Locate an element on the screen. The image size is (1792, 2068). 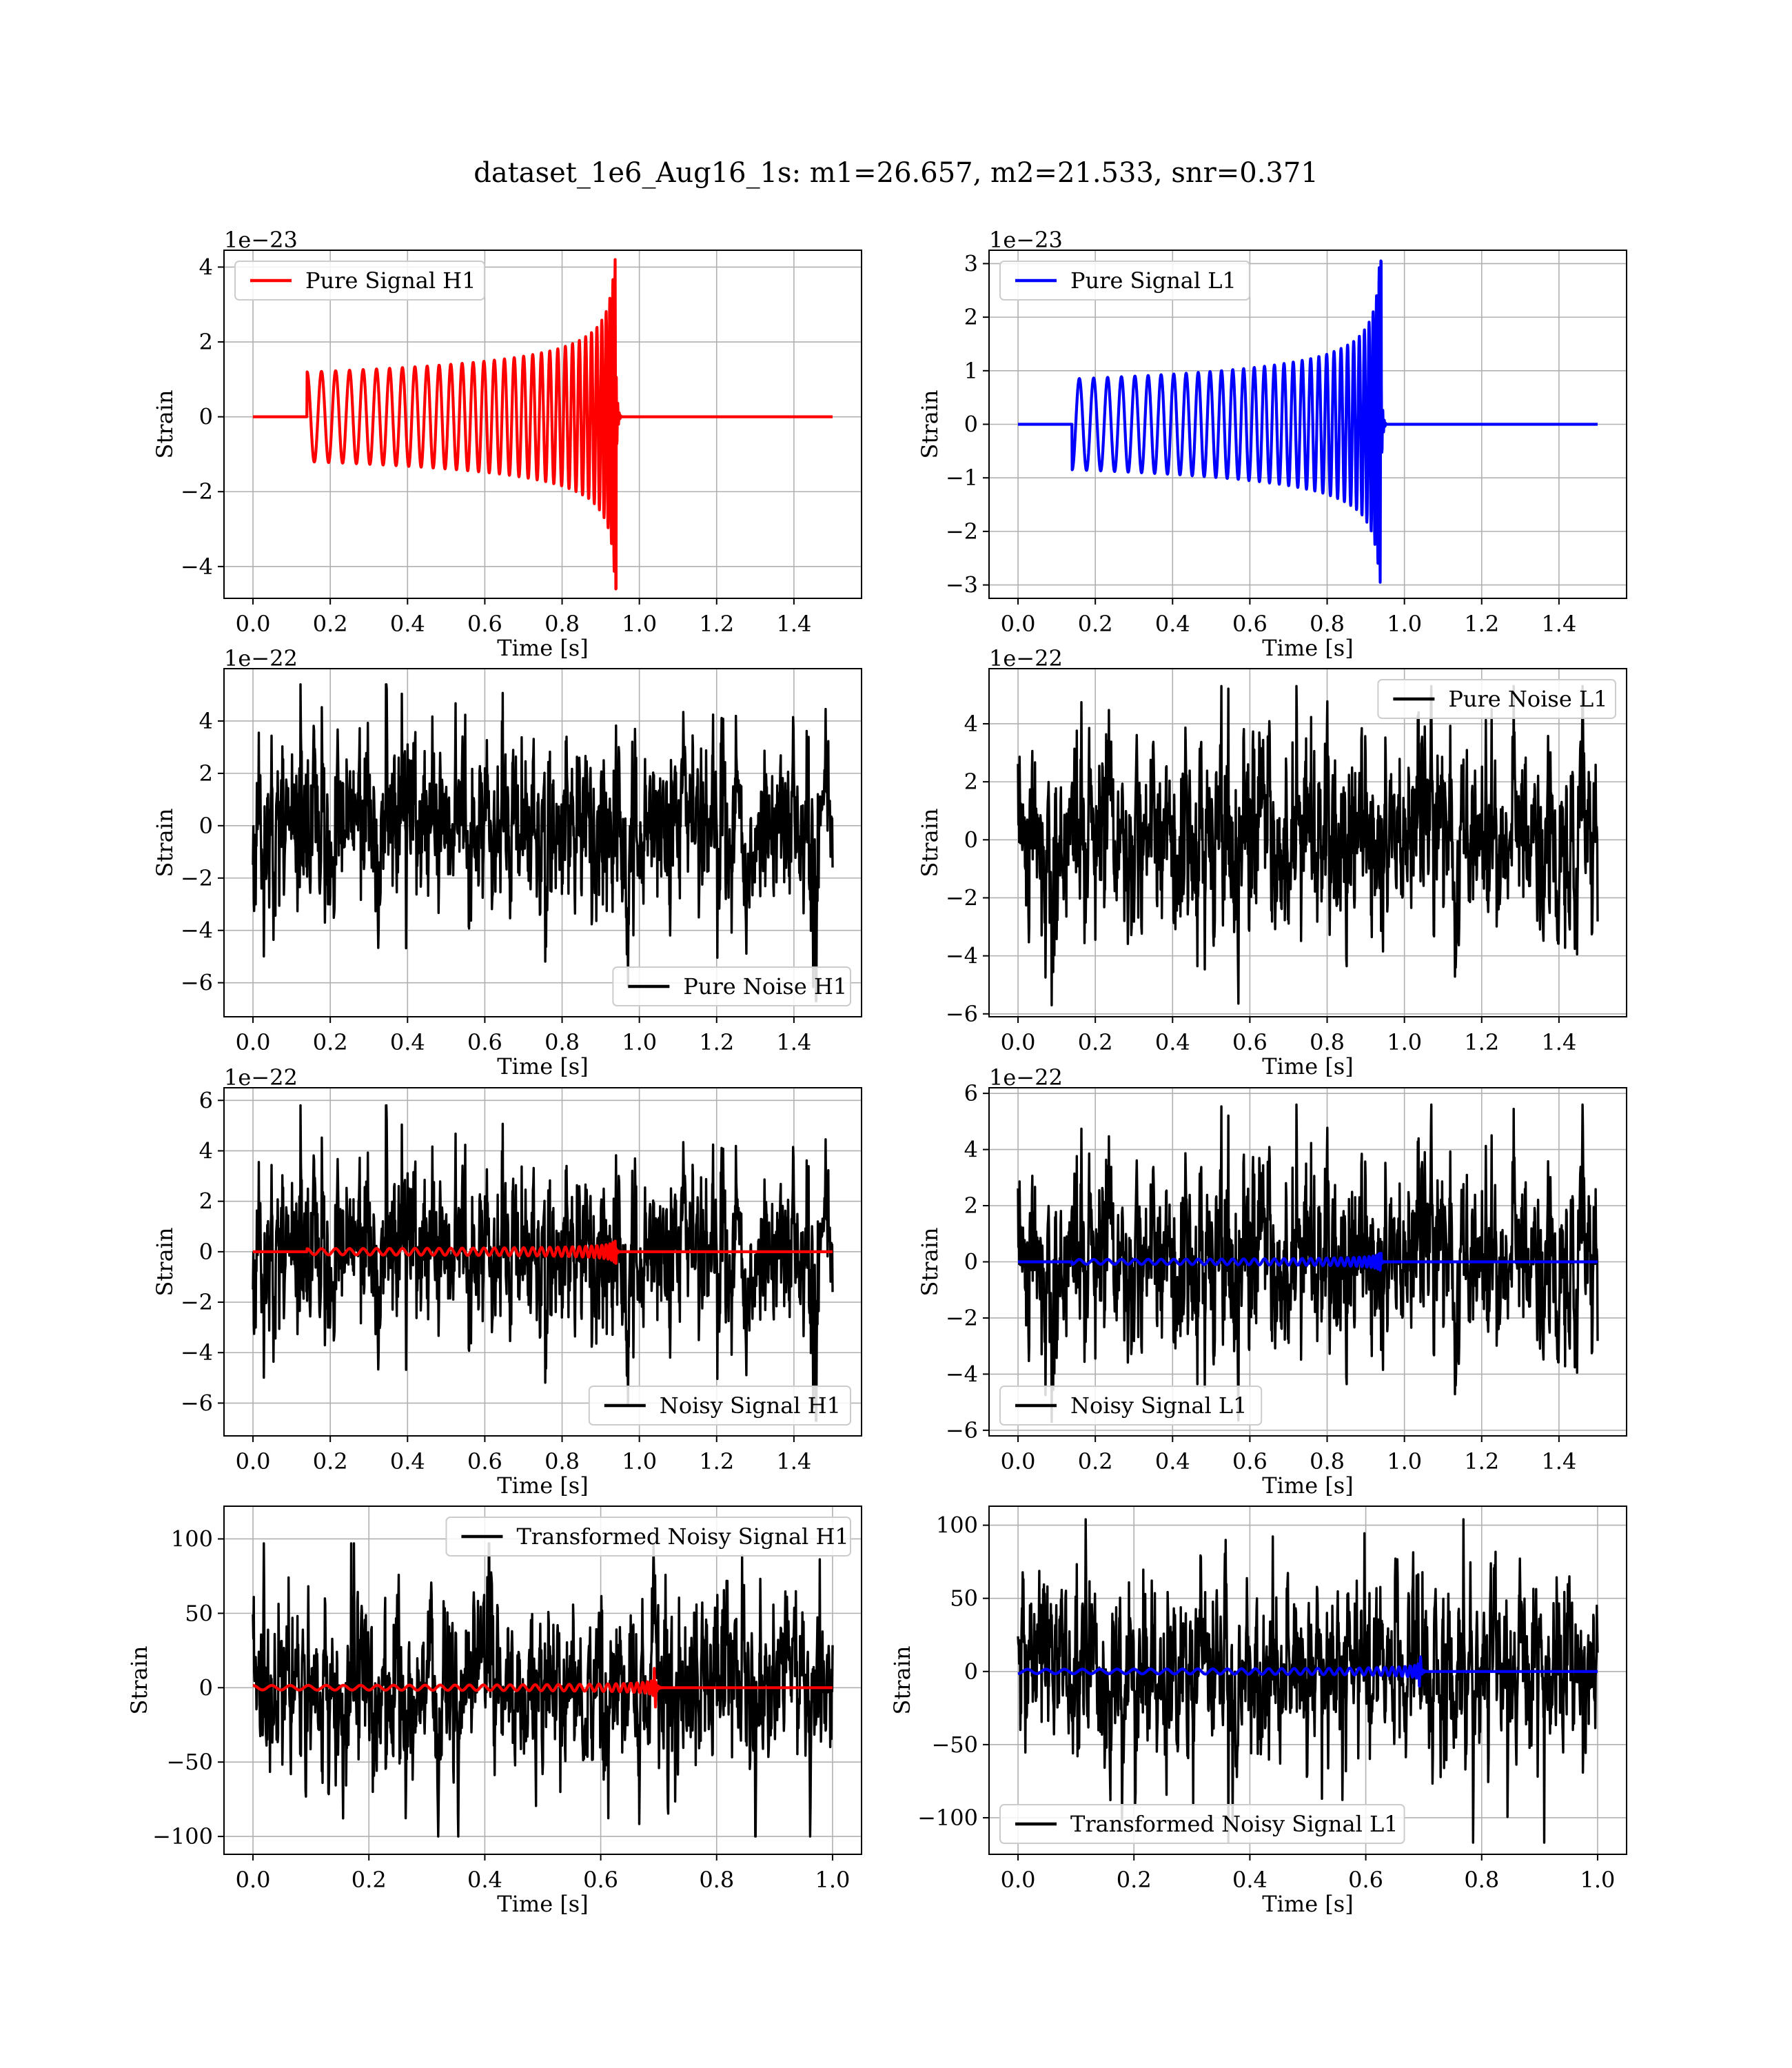
y-tick-label: −3 is located at coordinates (962, 585).